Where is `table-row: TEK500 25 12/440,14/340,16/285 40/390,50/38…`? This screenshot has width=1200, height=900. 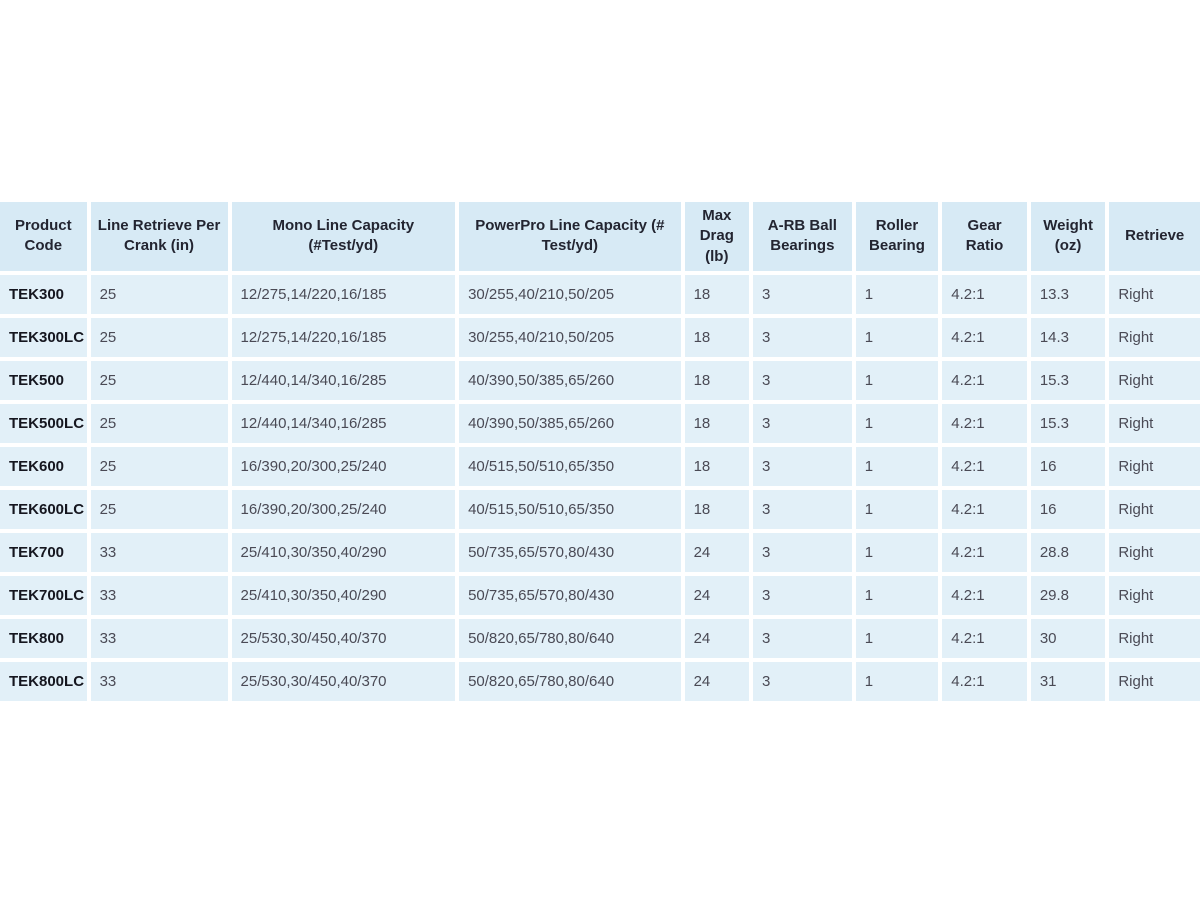
table-row: TEK500 25 12/440,14/340,16/285 40/390,50/38… is located at coordinates (600, 380).